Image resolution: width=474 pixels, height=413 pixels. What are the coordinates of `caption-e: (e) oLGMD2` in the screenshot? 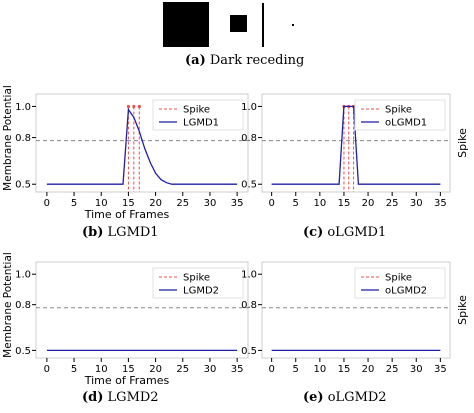 It's located at (345, 397).